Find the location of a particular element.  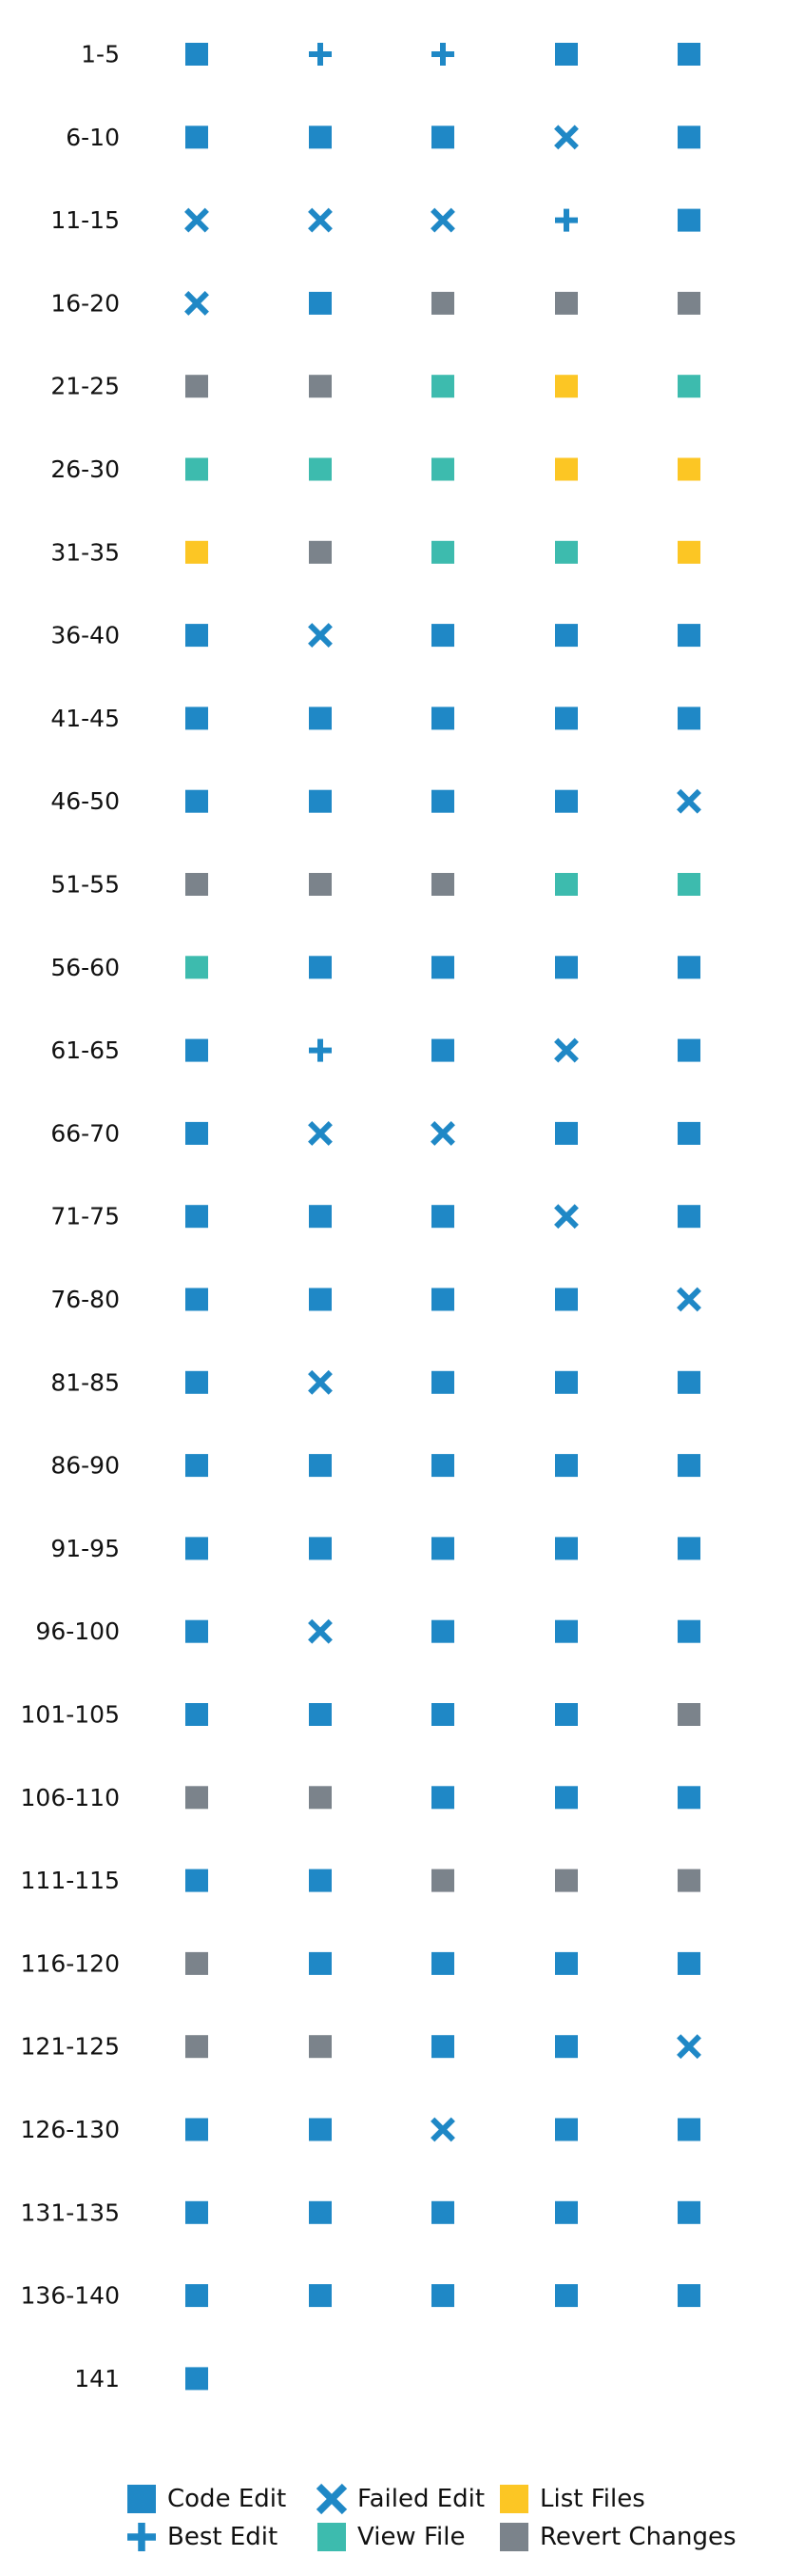

legend-list-square-icon is located at coordinates (514, 2499).